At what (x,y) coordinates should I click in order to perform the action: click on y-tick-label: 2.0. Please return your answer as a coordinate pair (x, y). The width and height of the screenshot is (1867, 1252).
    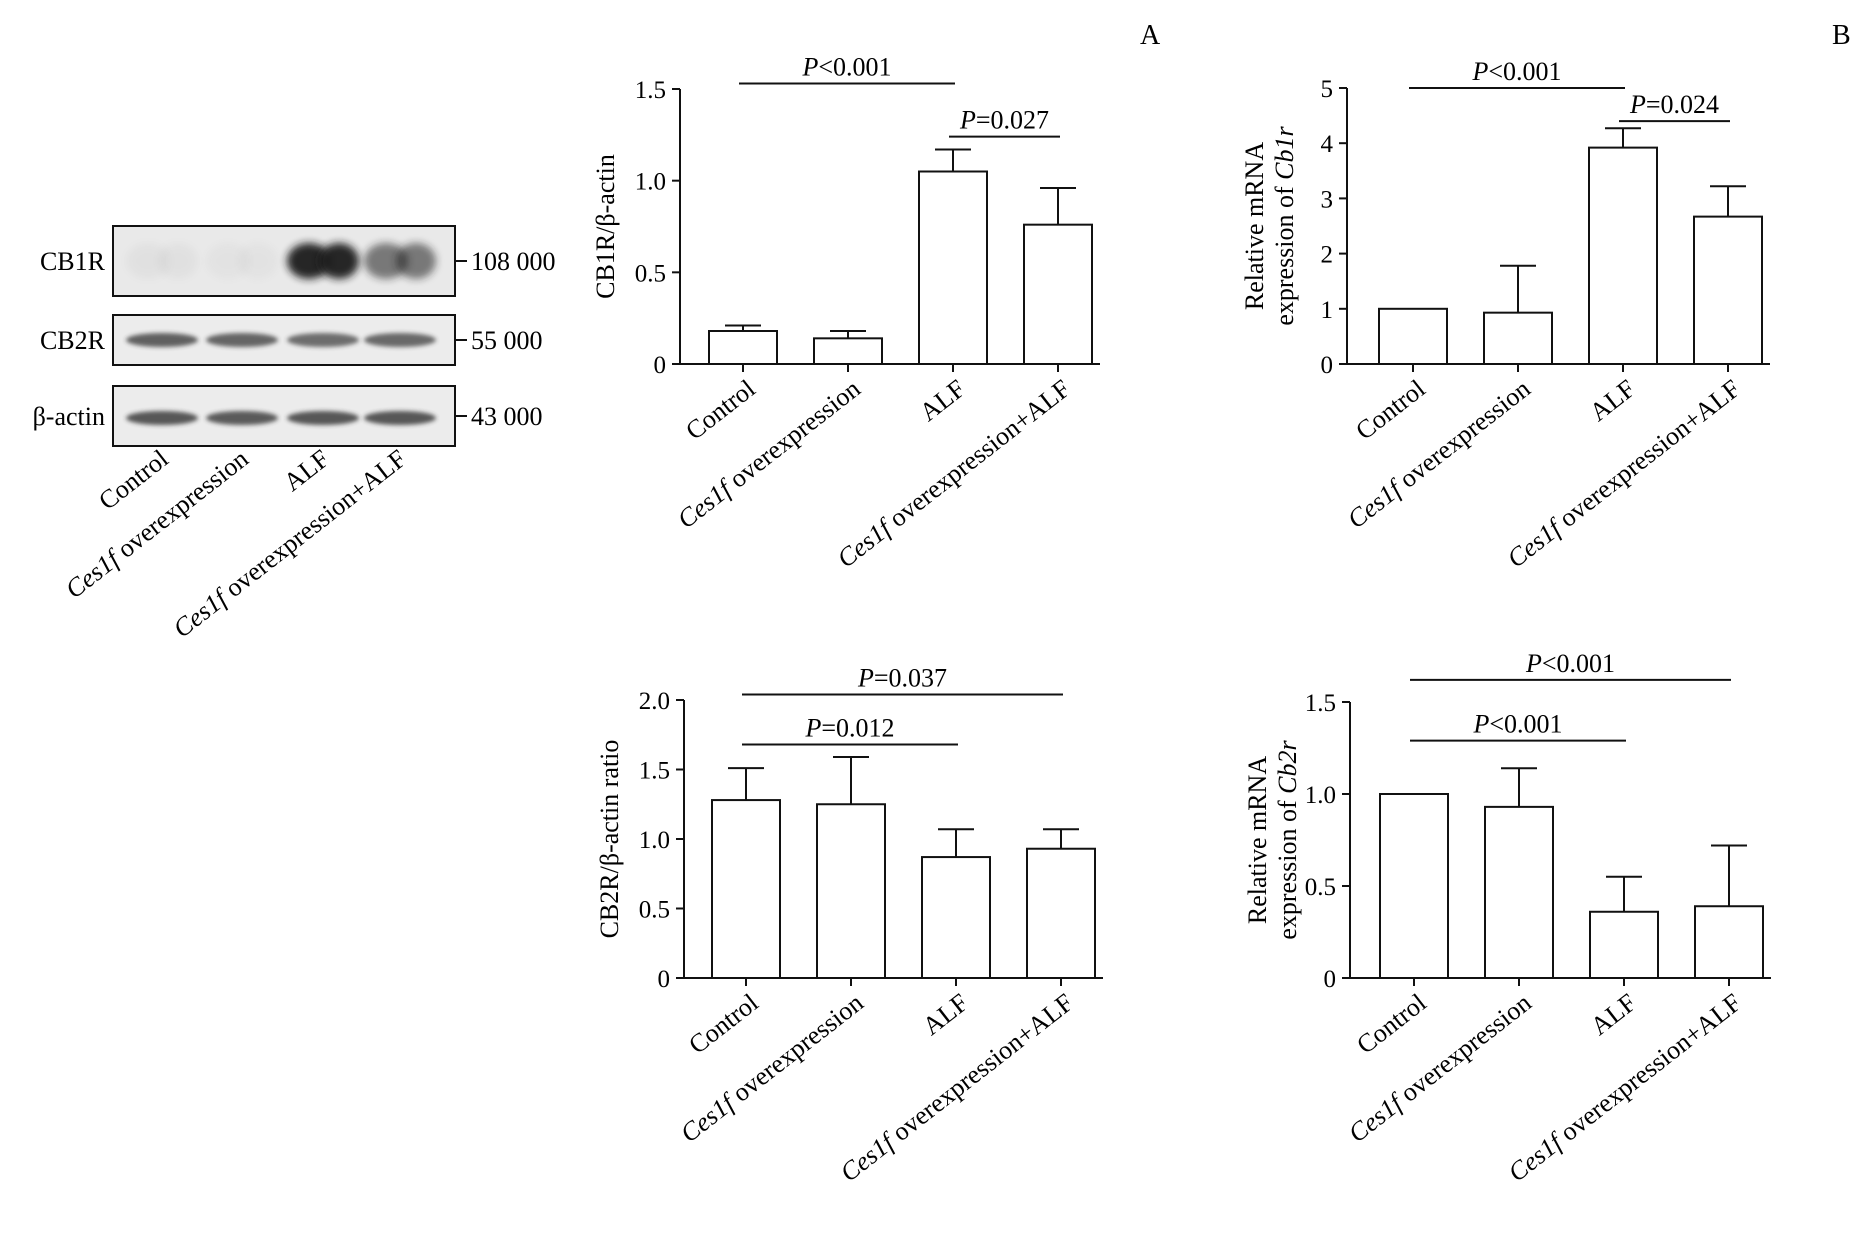
    Looking at the image, I should click on (654, 701).